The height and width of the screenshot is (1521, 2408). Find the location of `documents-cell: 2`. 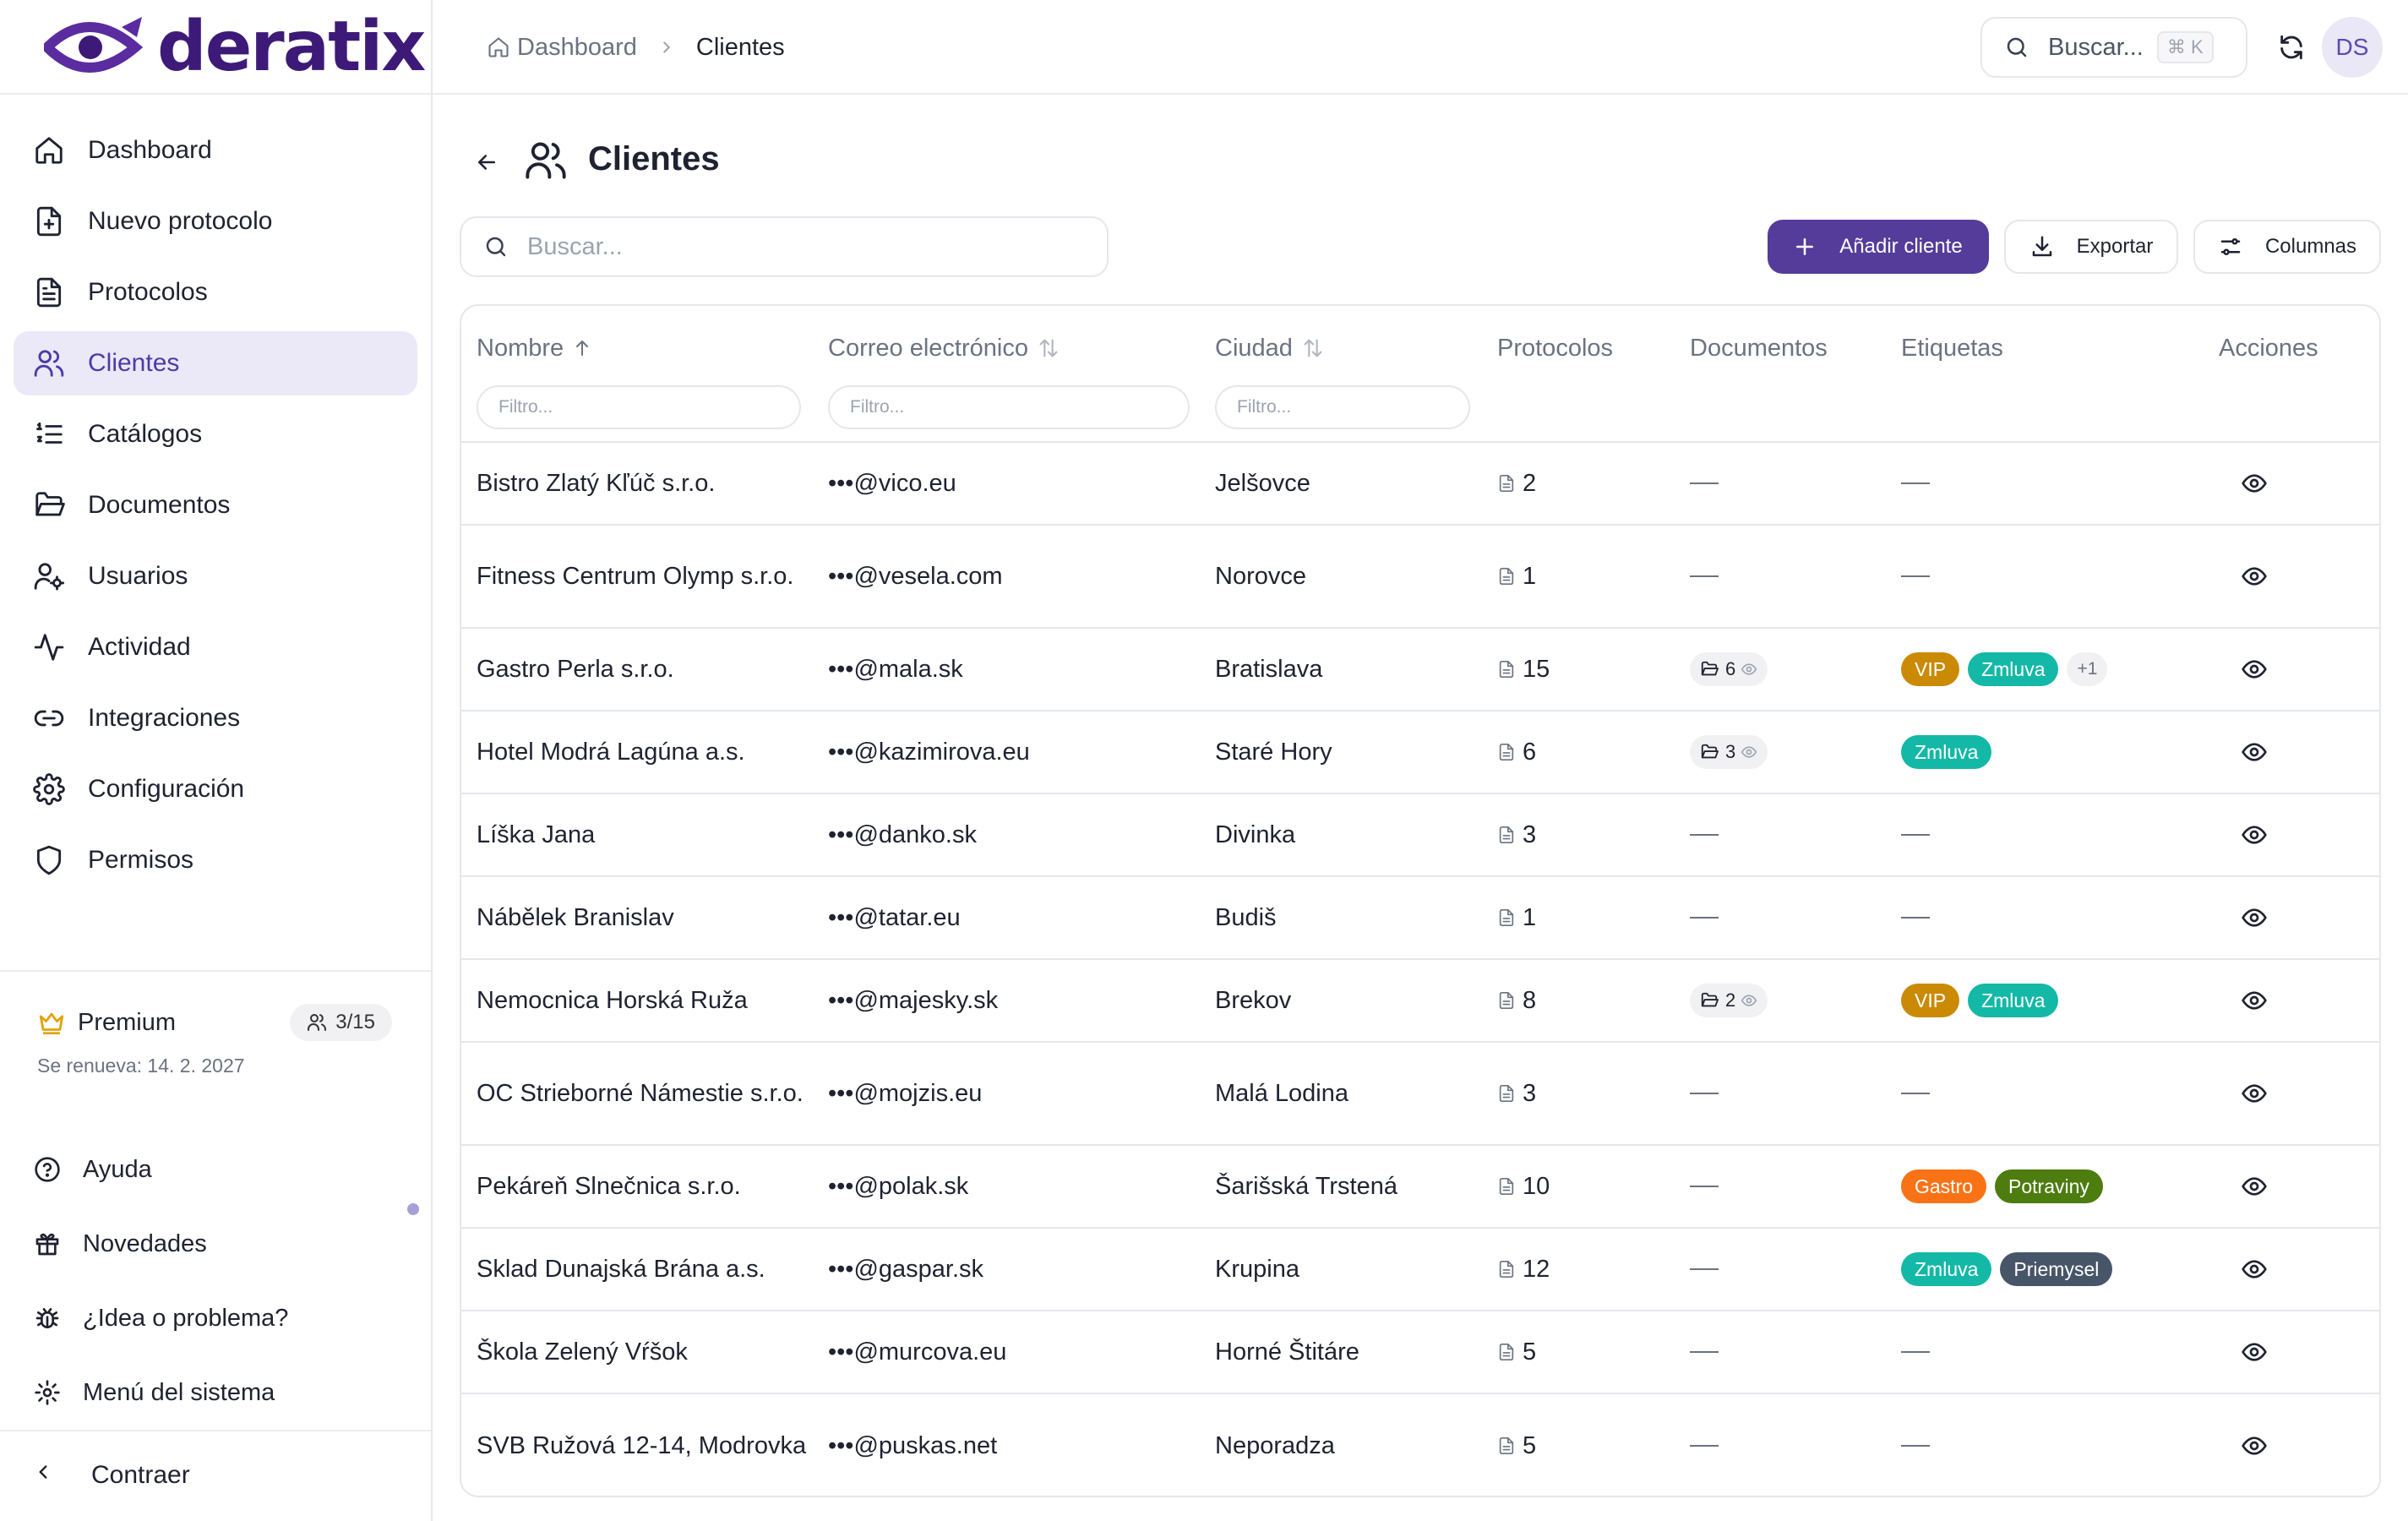

documents-cell: 2 is located at coordinates (1729, 1000).